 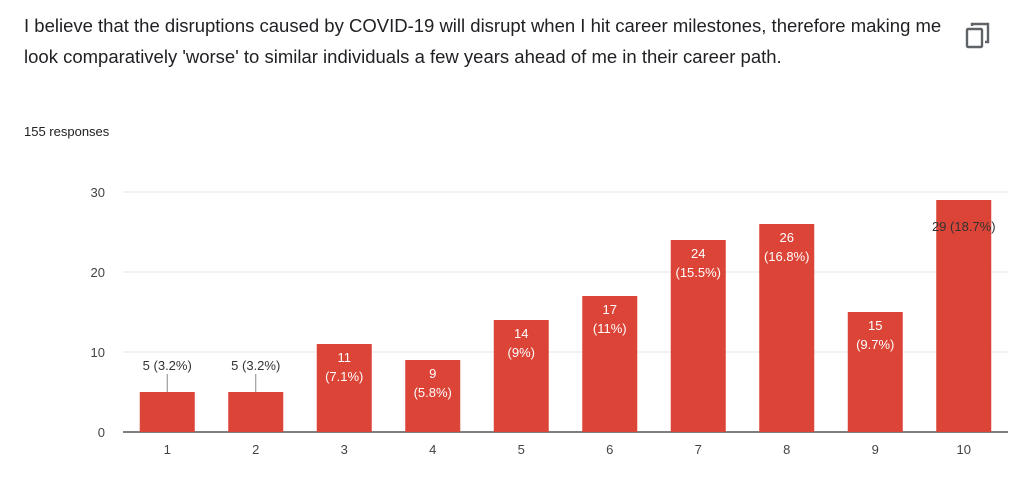 I want to click on data-label: 26 (16.8%), so click(x=787, y=247).